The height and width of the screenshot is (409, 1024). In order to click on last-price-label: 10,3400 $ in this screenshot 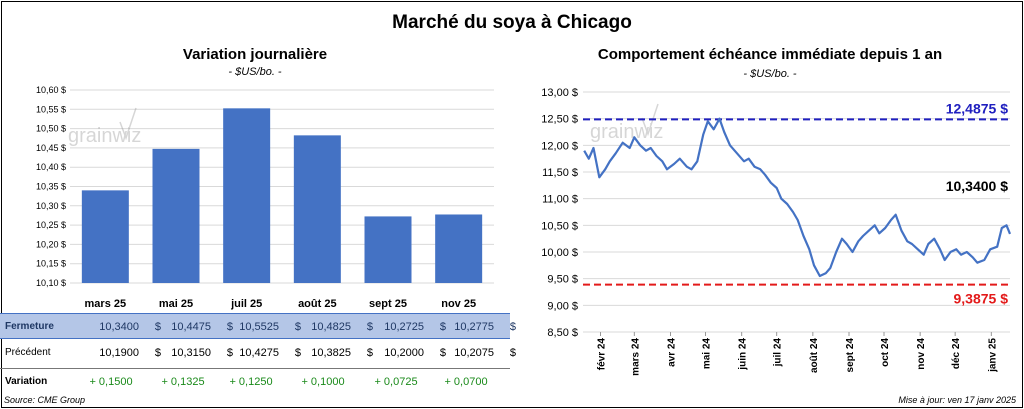, I will do `click(977, 186)`.